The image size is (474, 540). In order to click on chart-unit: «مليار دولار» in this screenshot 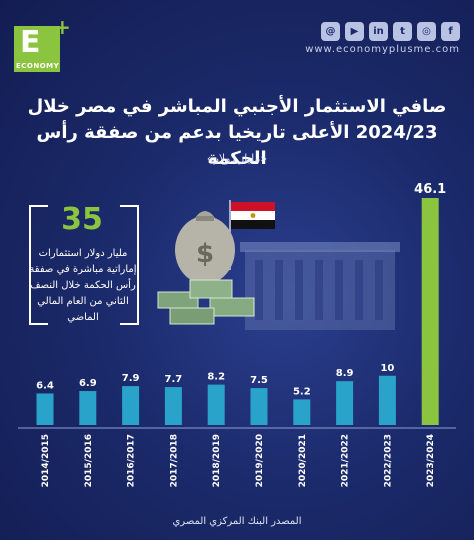, I will do `click(237, 158)`.